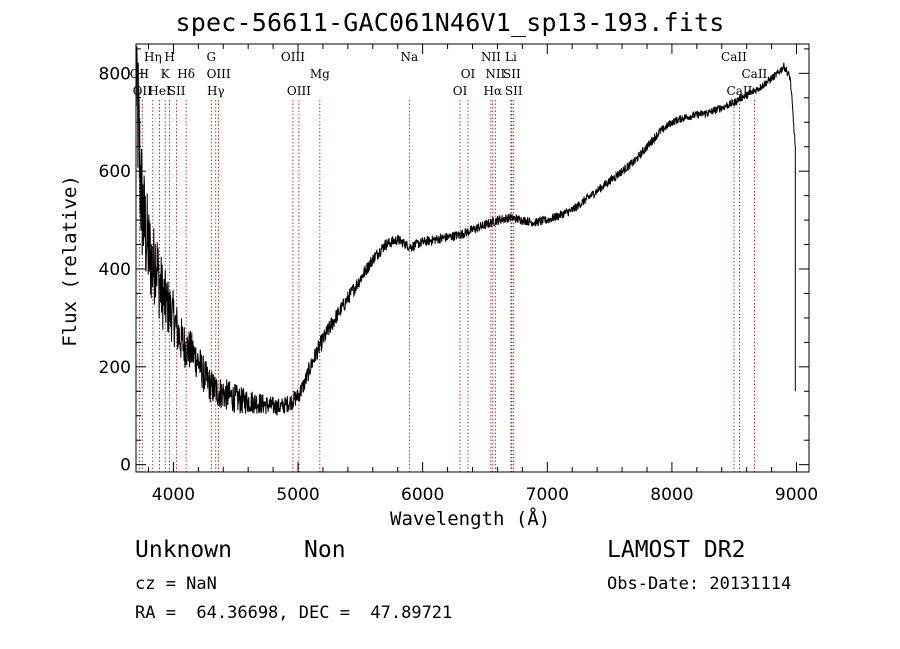  Describe the element at coordinates (493, 91) in the screenshot. I see `spectral-line-label: Hα` at that location.